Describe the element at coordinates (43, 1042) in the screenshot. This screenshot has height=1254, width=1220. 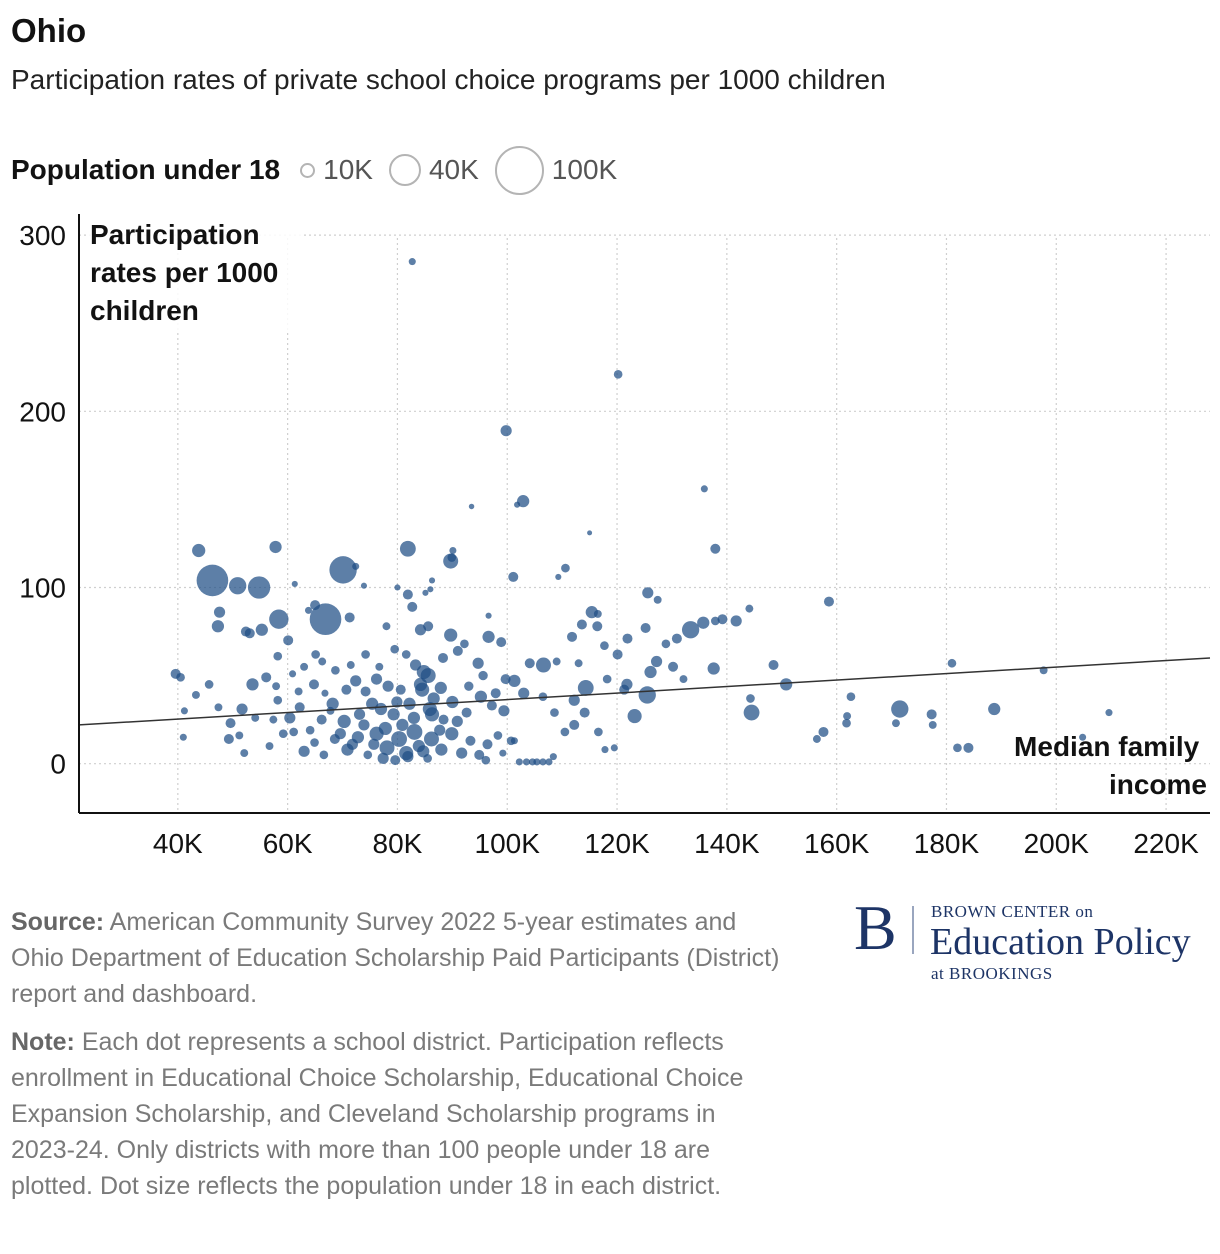
I see `note-label: Note:` at that location.